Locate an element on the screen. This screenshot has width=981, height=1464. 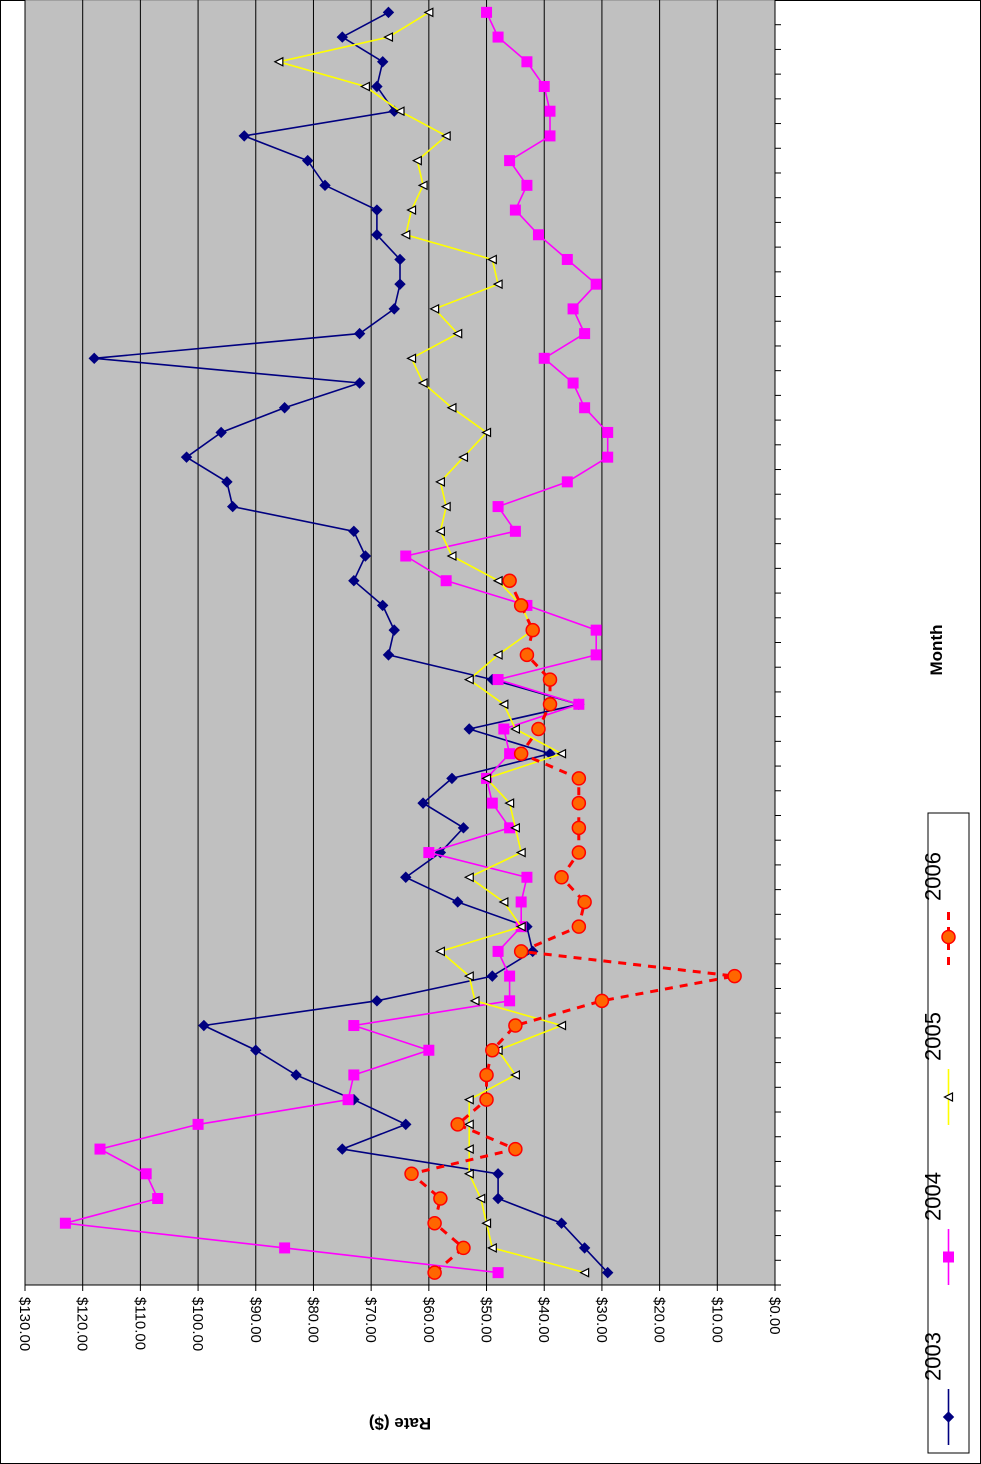
y-tick-label: $20.00 is located at coordinates (659, 1320).